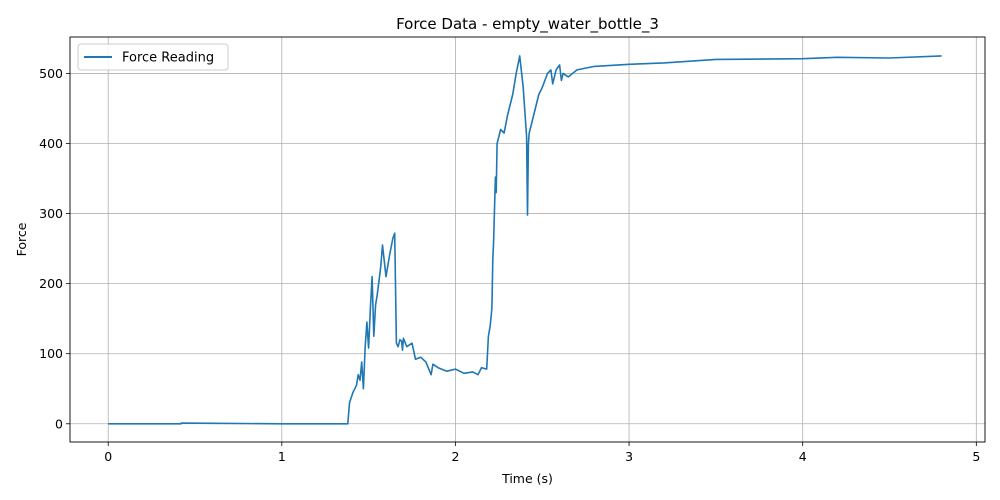  I want to click on y-tick-label: 0, so click(59, 423).